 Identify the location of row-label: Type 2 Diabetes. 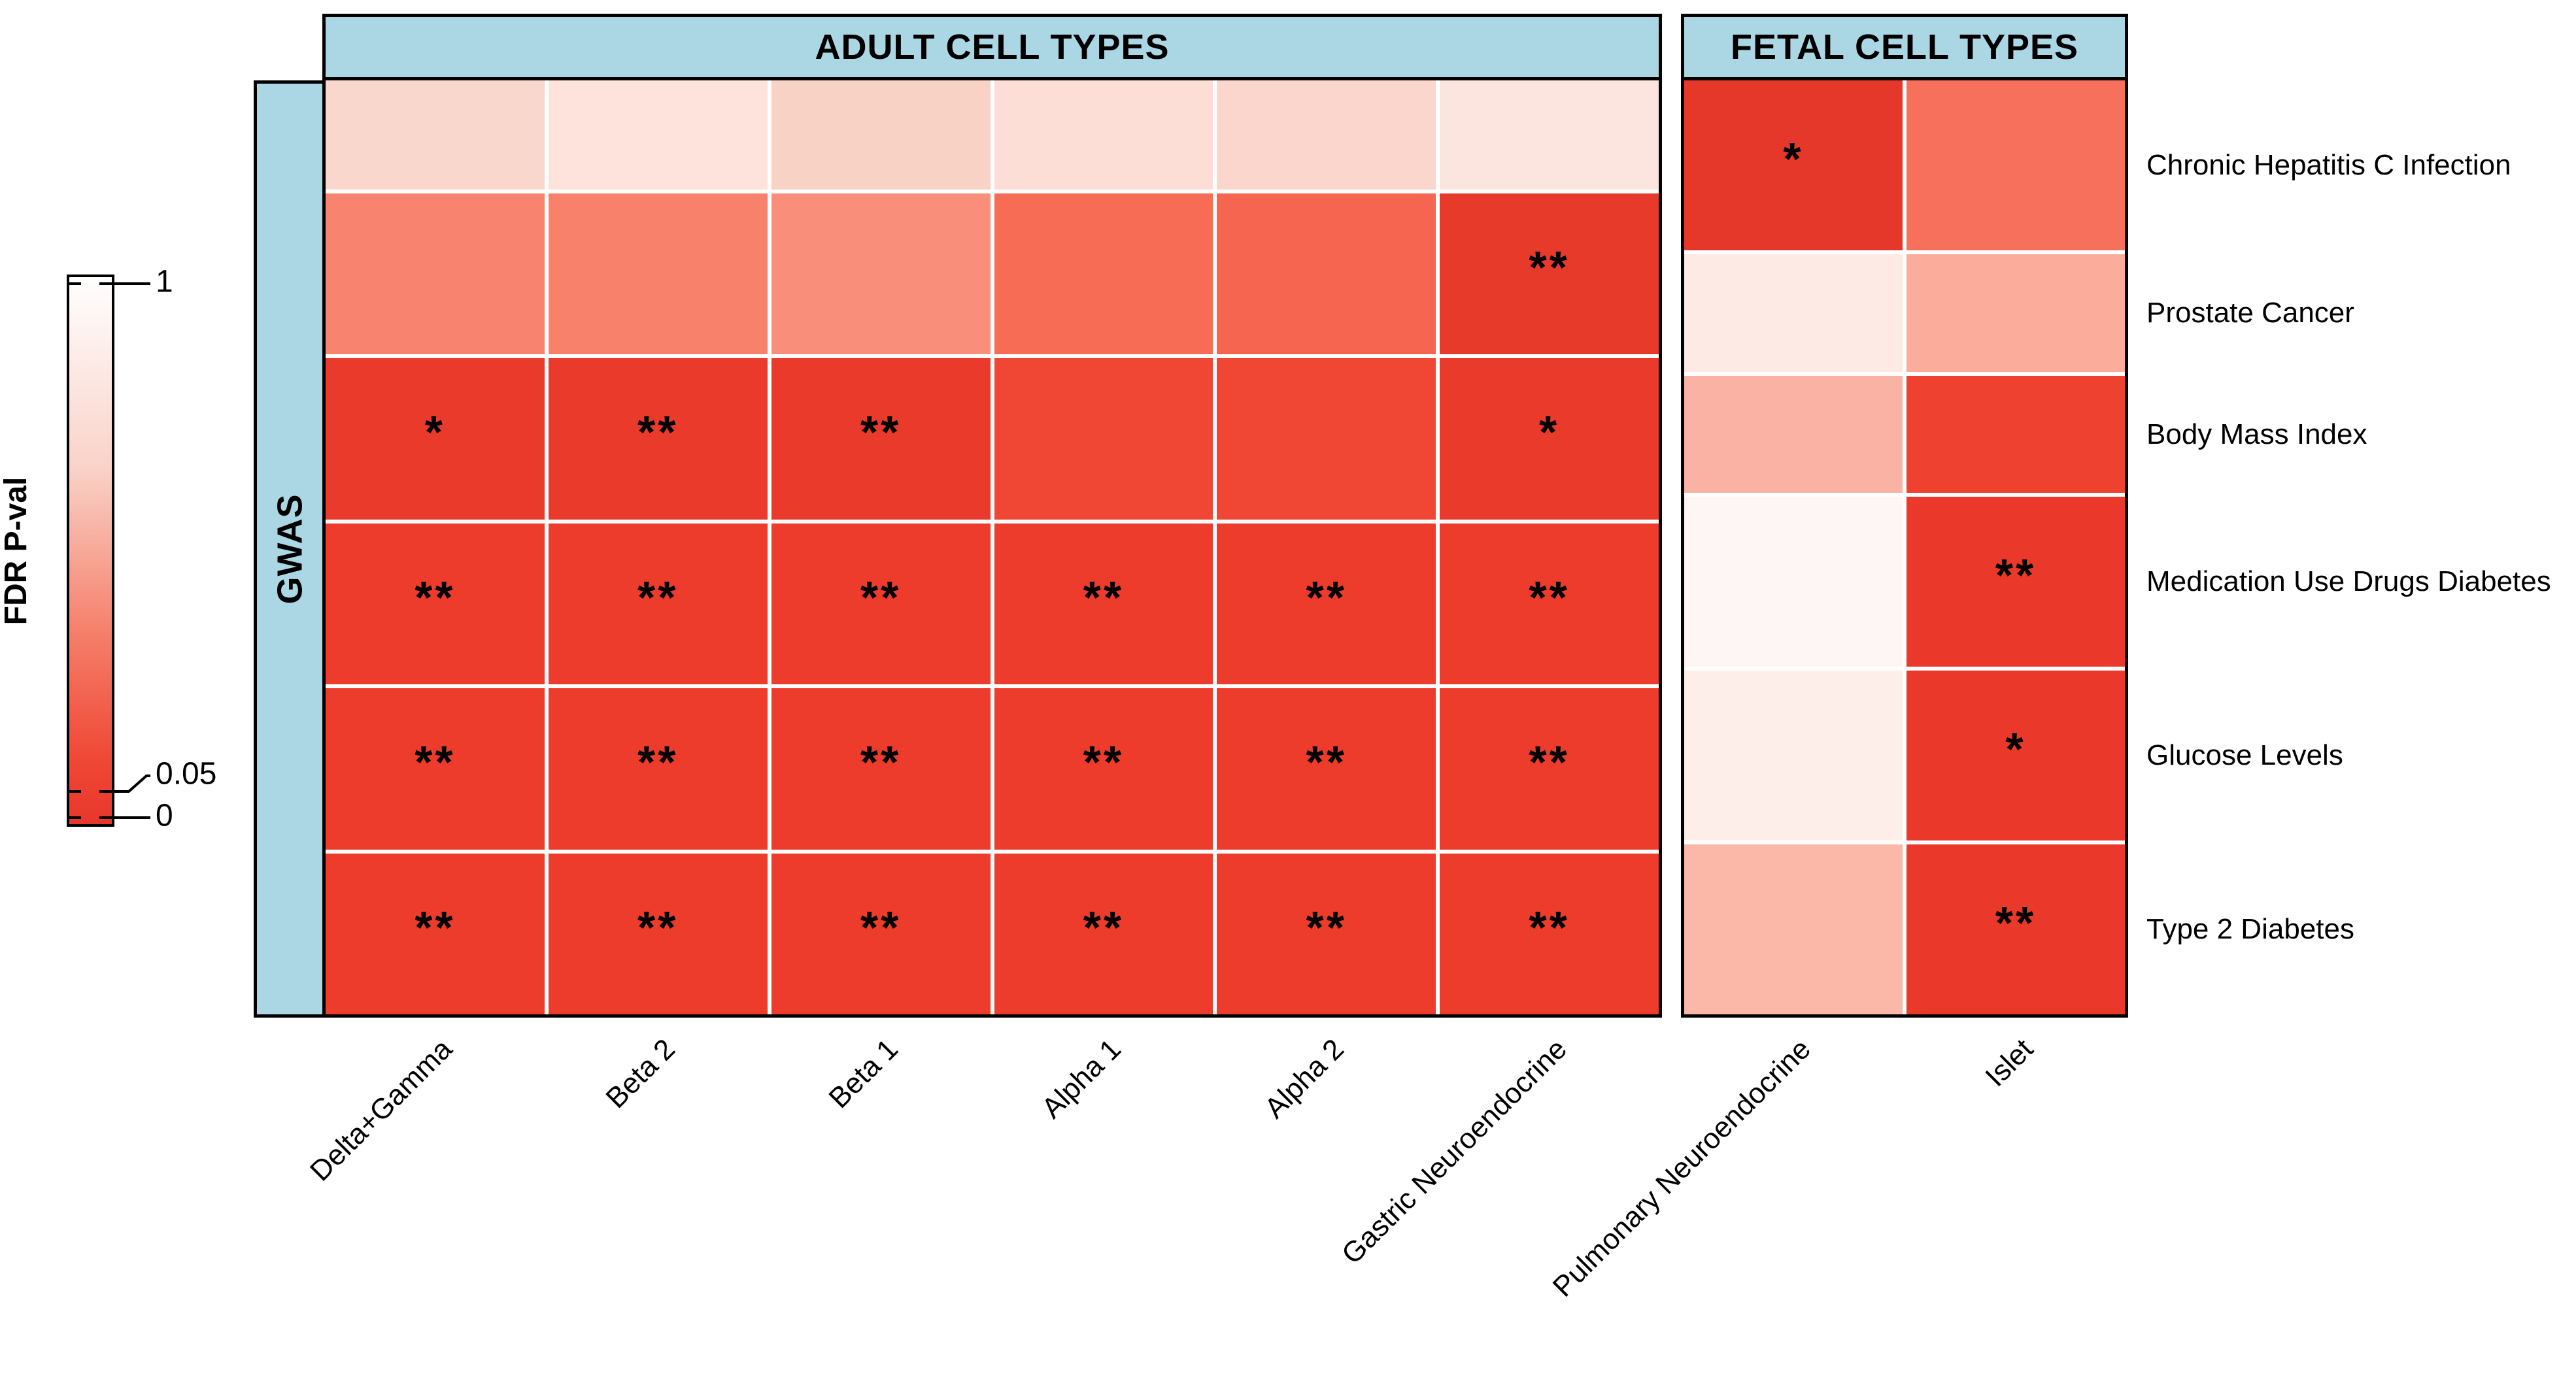
(2250, 929).